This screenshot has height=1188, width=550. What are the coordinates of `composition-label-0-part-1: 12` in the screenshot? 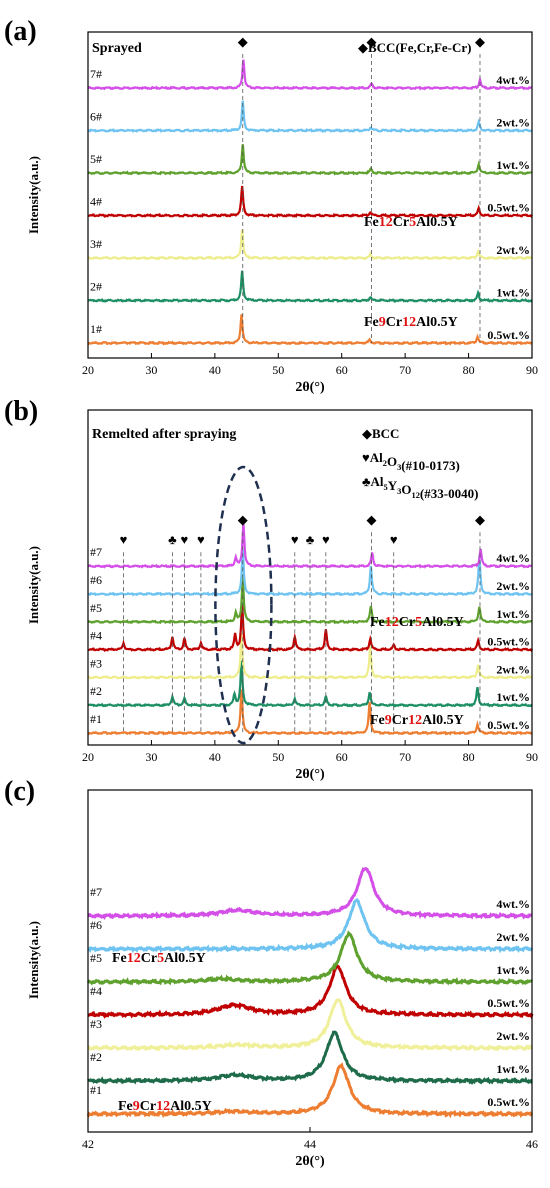 It's located at (392, 622).